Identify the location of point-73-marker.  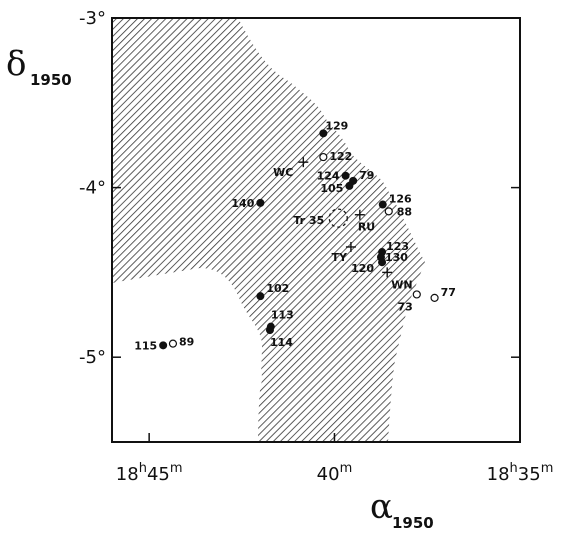
(416, 294).